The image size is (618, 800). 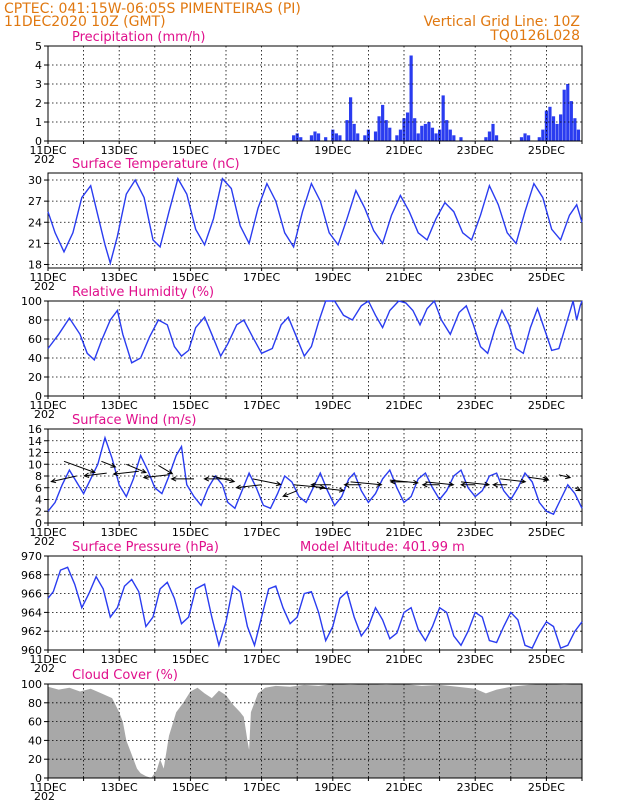 What do you see at coordinates (38, 476) in the screenshot?
I see `y-tick-label: 8` at bounding box center [38, 476].